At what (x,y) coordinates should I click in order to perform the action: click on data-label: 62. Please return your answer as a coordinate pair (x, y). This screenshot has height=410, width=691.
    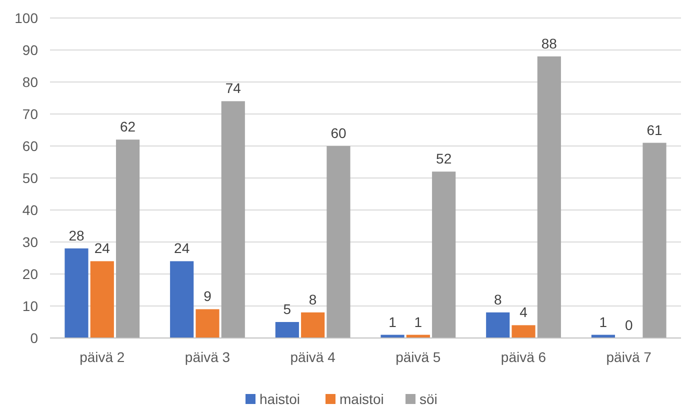
    Looking at the image, I should click on (128, 126).